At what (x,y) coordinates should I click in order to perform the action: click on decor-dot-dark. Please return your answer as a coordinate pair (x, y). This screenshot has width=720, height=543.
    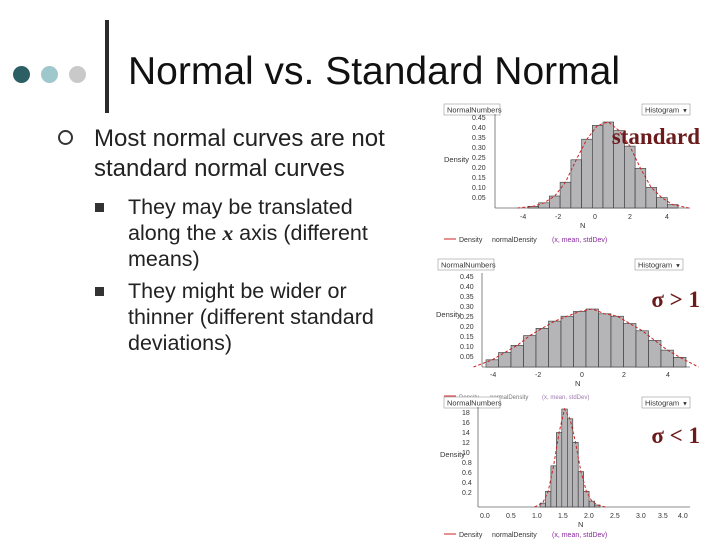
    Looking at the image, I should click on (21, 74).